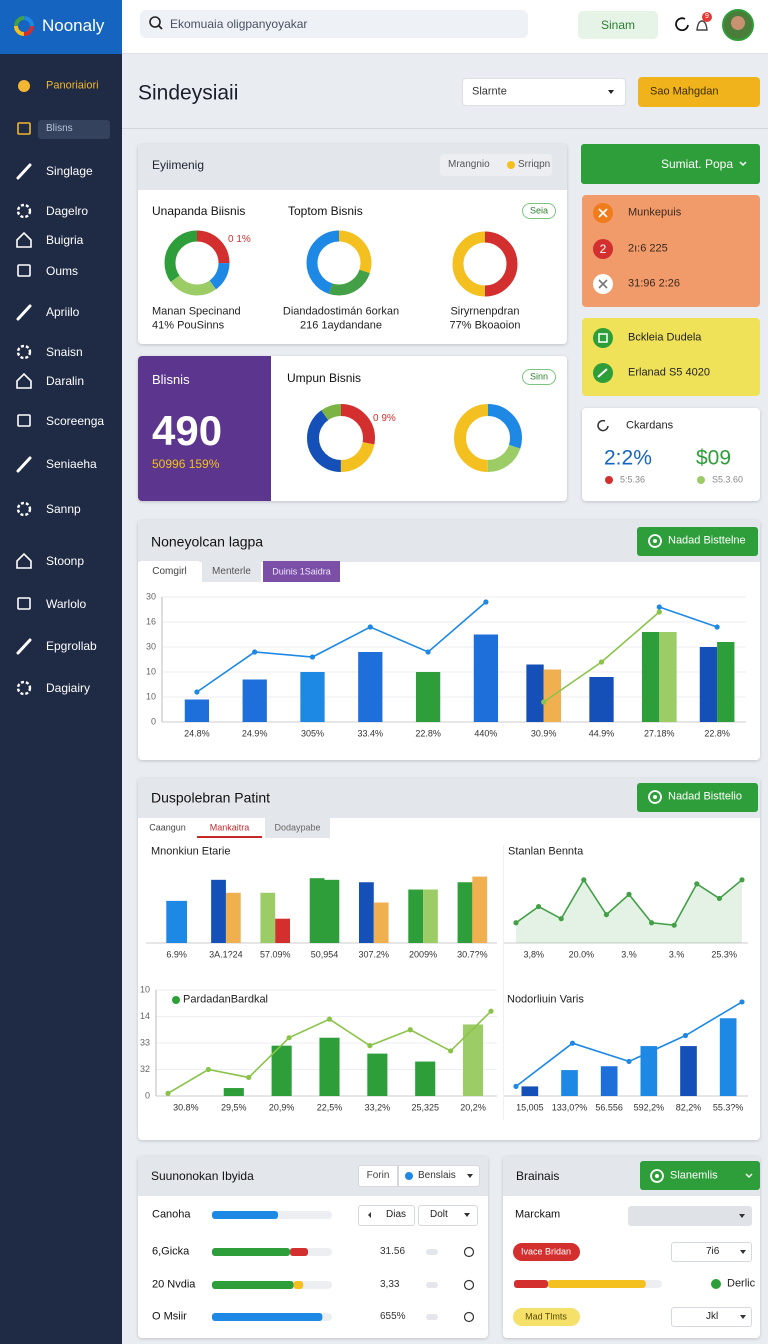  I want to click on list-button, so click(378, 1176).